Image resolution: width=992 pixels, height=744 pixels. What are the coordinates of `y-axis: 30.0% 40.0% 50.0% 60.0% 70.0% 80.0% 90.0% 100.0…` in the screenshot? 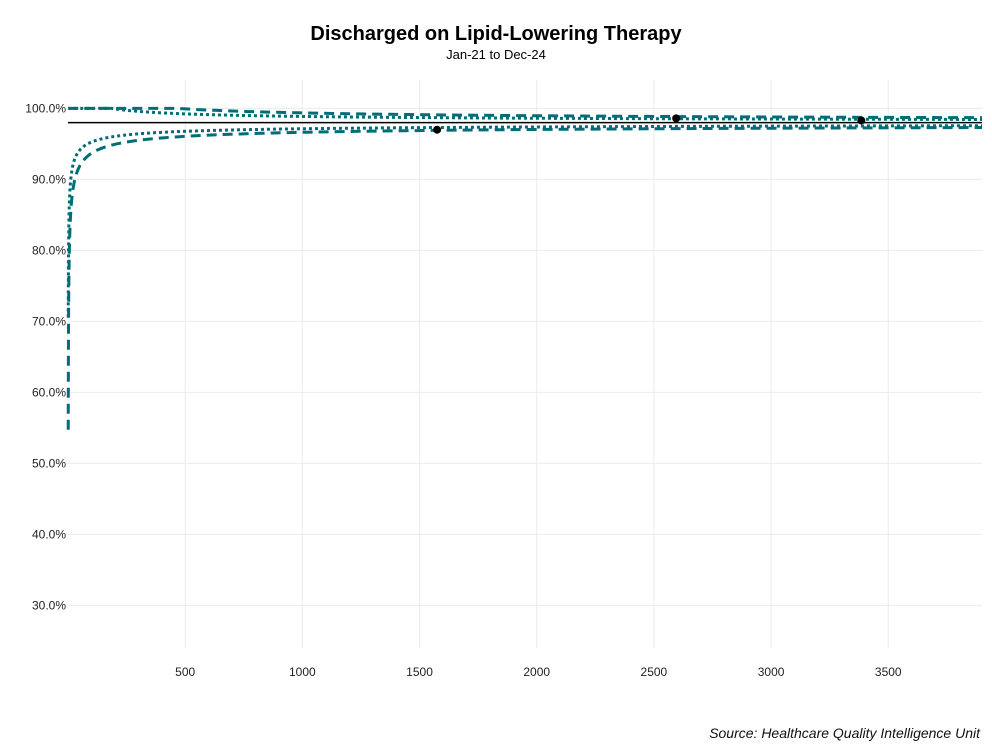 It's located at (45, 356).